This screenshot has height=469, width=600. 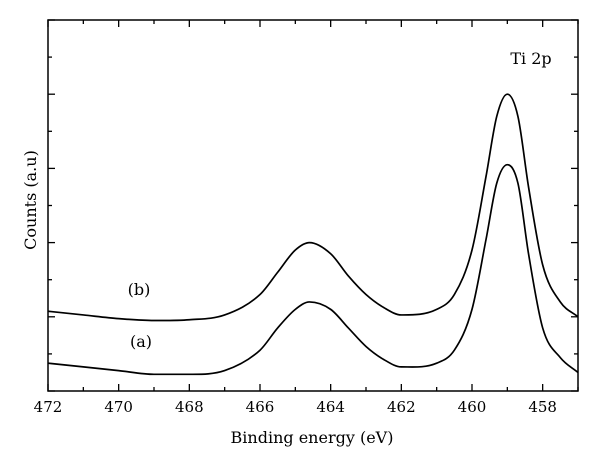 What do you see at coordinates (530, 58) in the screenshot?
I see `annotation-ti-2p: Ti 2p` at bounding box center [530, 58].